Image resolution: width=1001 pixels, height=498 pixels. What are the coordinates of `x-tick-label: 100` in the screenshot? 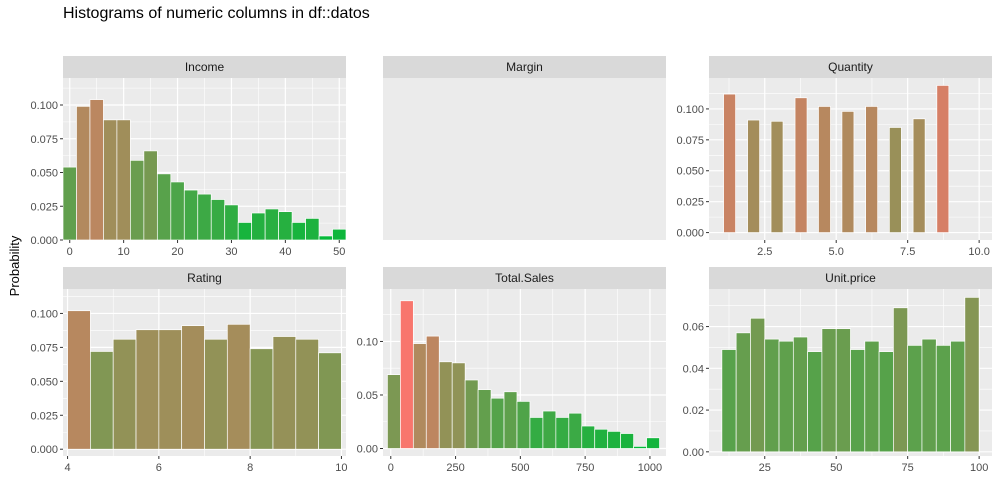 It's located at (979, 468).